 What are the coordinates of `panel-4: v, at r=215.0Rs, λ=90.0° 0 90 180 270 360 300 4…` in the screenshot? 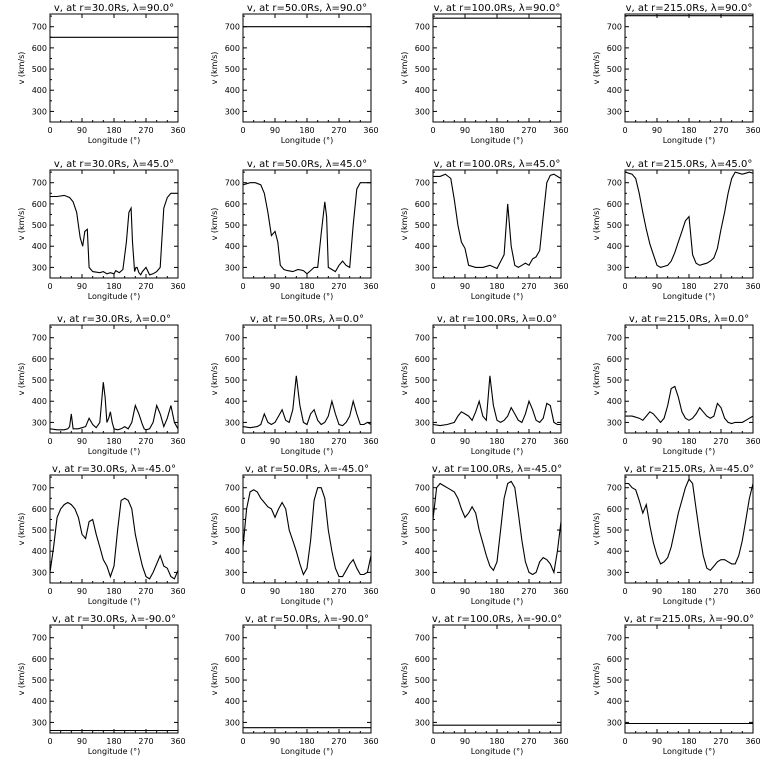 It's located at (676, 74).